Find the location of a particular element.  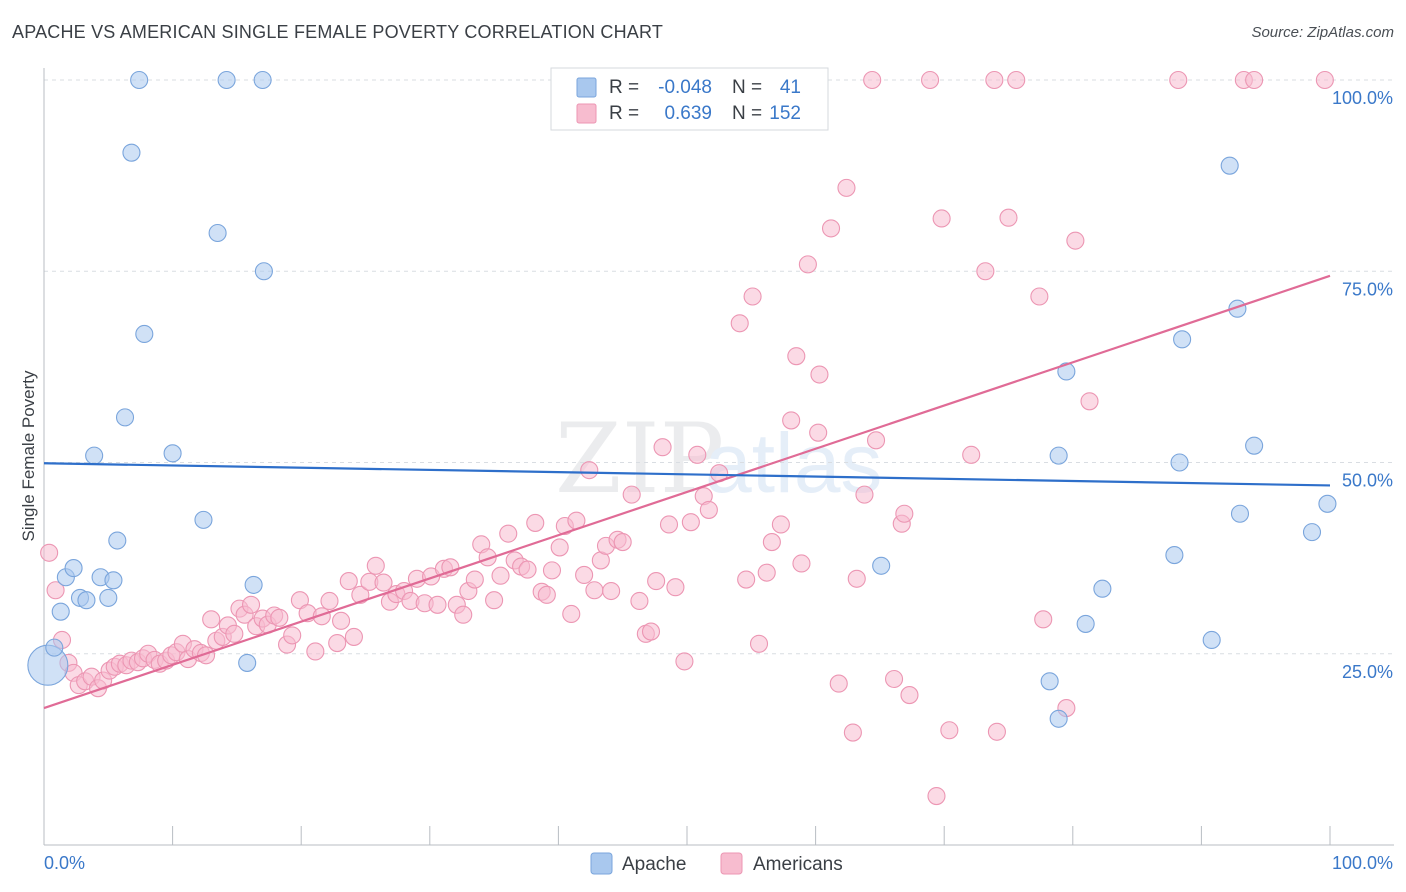

legend-apache-swatch is located at coordinates (601, 863).